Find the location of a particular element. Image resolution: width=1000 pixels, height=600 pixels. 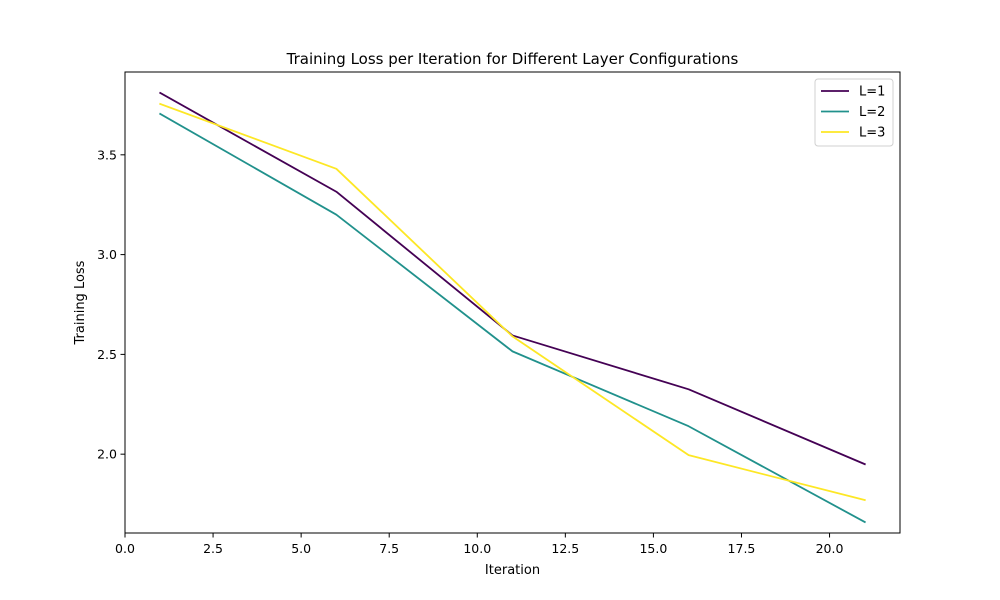

x-axis: 0.0 2.5 5.0 7.5 10.0 12.5 15.0 17.5 20.0 is located at coordinates (479, 544).